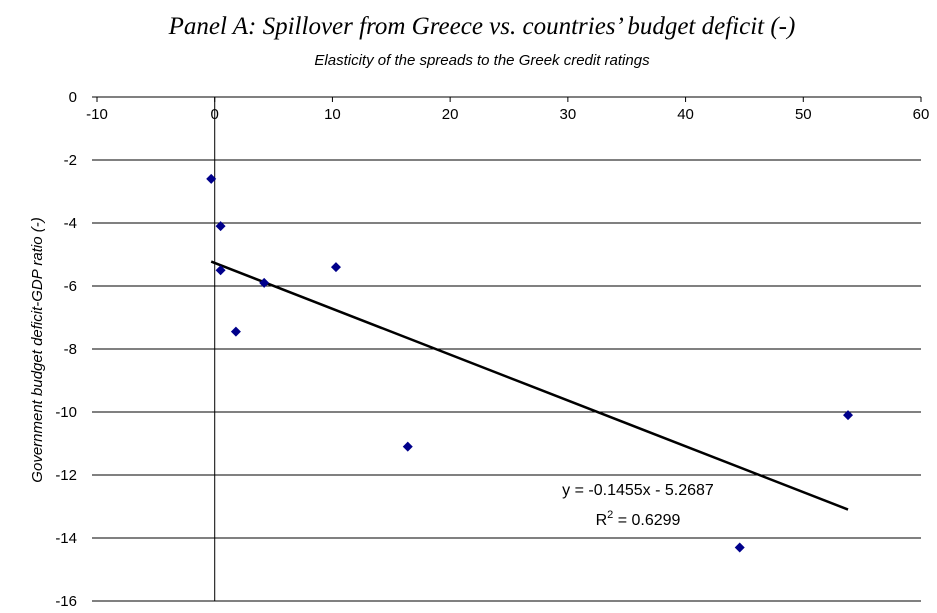 The width and height of the screenshot is (937, 613). What do you see at coordinates (97, 114) in the screenshot?
I see `x-tick-label: -10` at bounding box center [97, 114].